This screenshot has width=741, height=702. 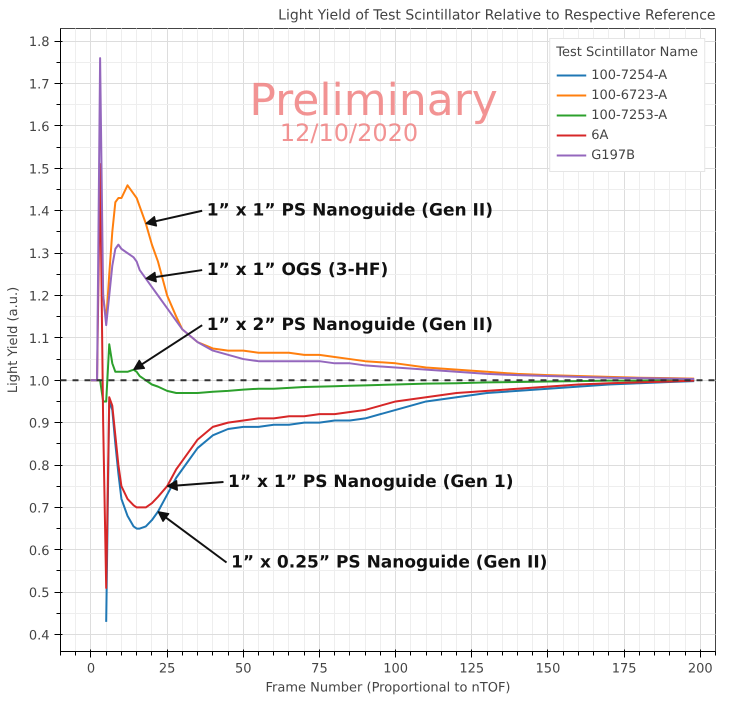 What do you see at coordinates (627, 52) in the screenshot?
I see `legend-title: Test Scintillator Name` at bounding box center [627, 52].